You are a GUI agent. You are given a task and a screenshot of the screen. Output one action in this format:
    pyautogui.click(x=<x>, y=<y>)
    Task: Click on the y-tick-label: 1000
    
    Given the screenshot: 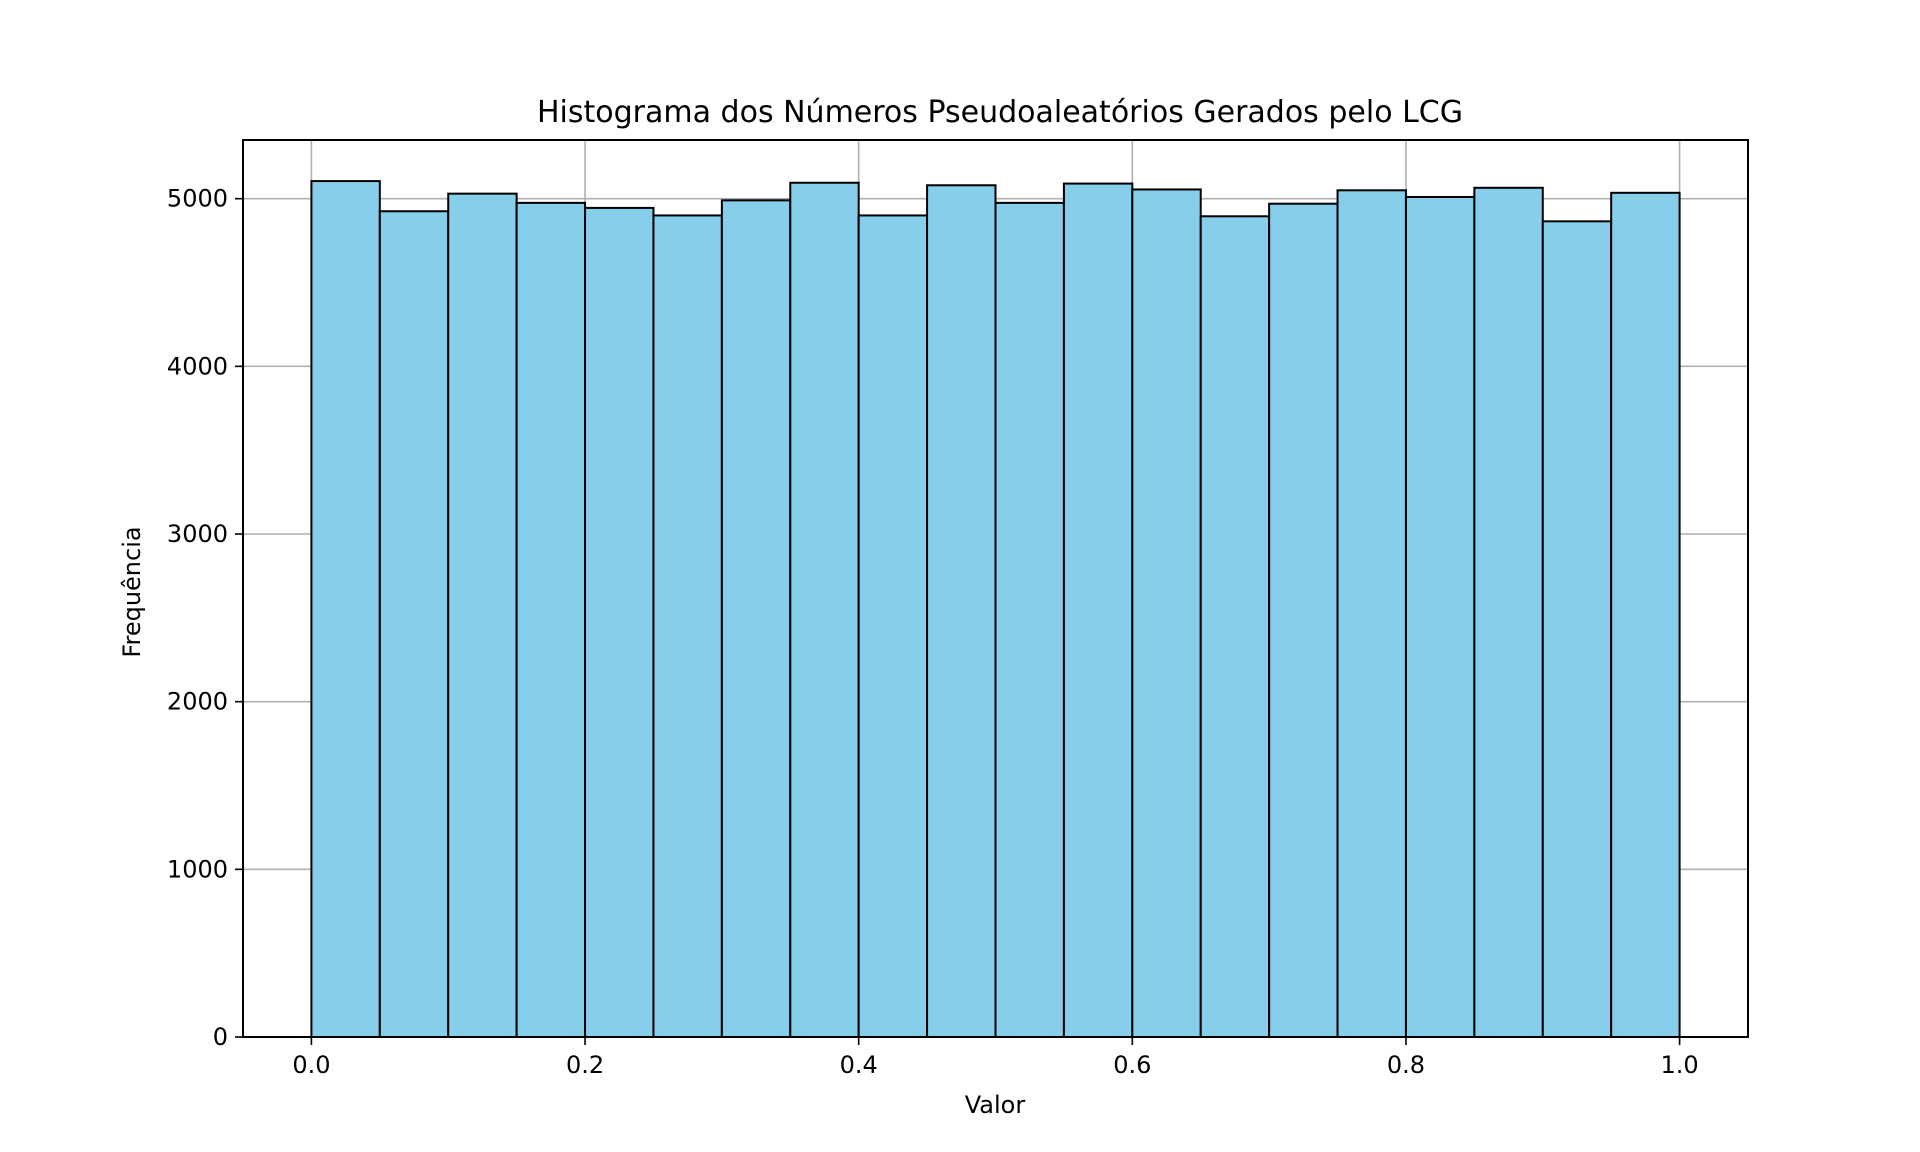 What is the action you would take?
    pyautogui.click(x=197, y=869)
    